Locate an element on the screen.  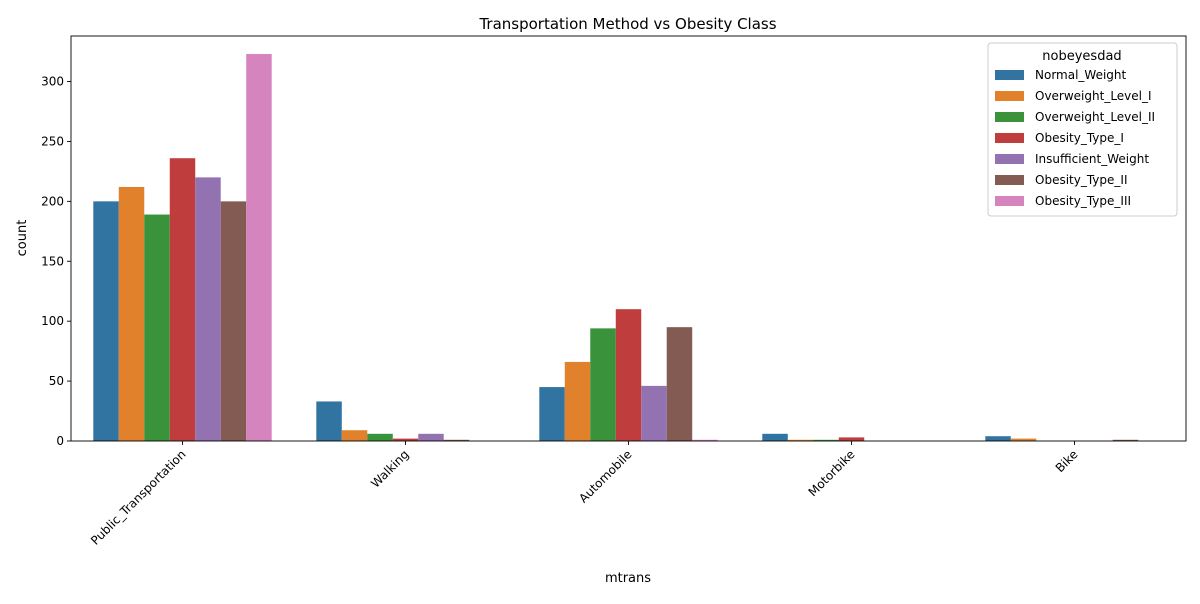
legend-title: nobeyesdad is located at coordinates (1081, 56).